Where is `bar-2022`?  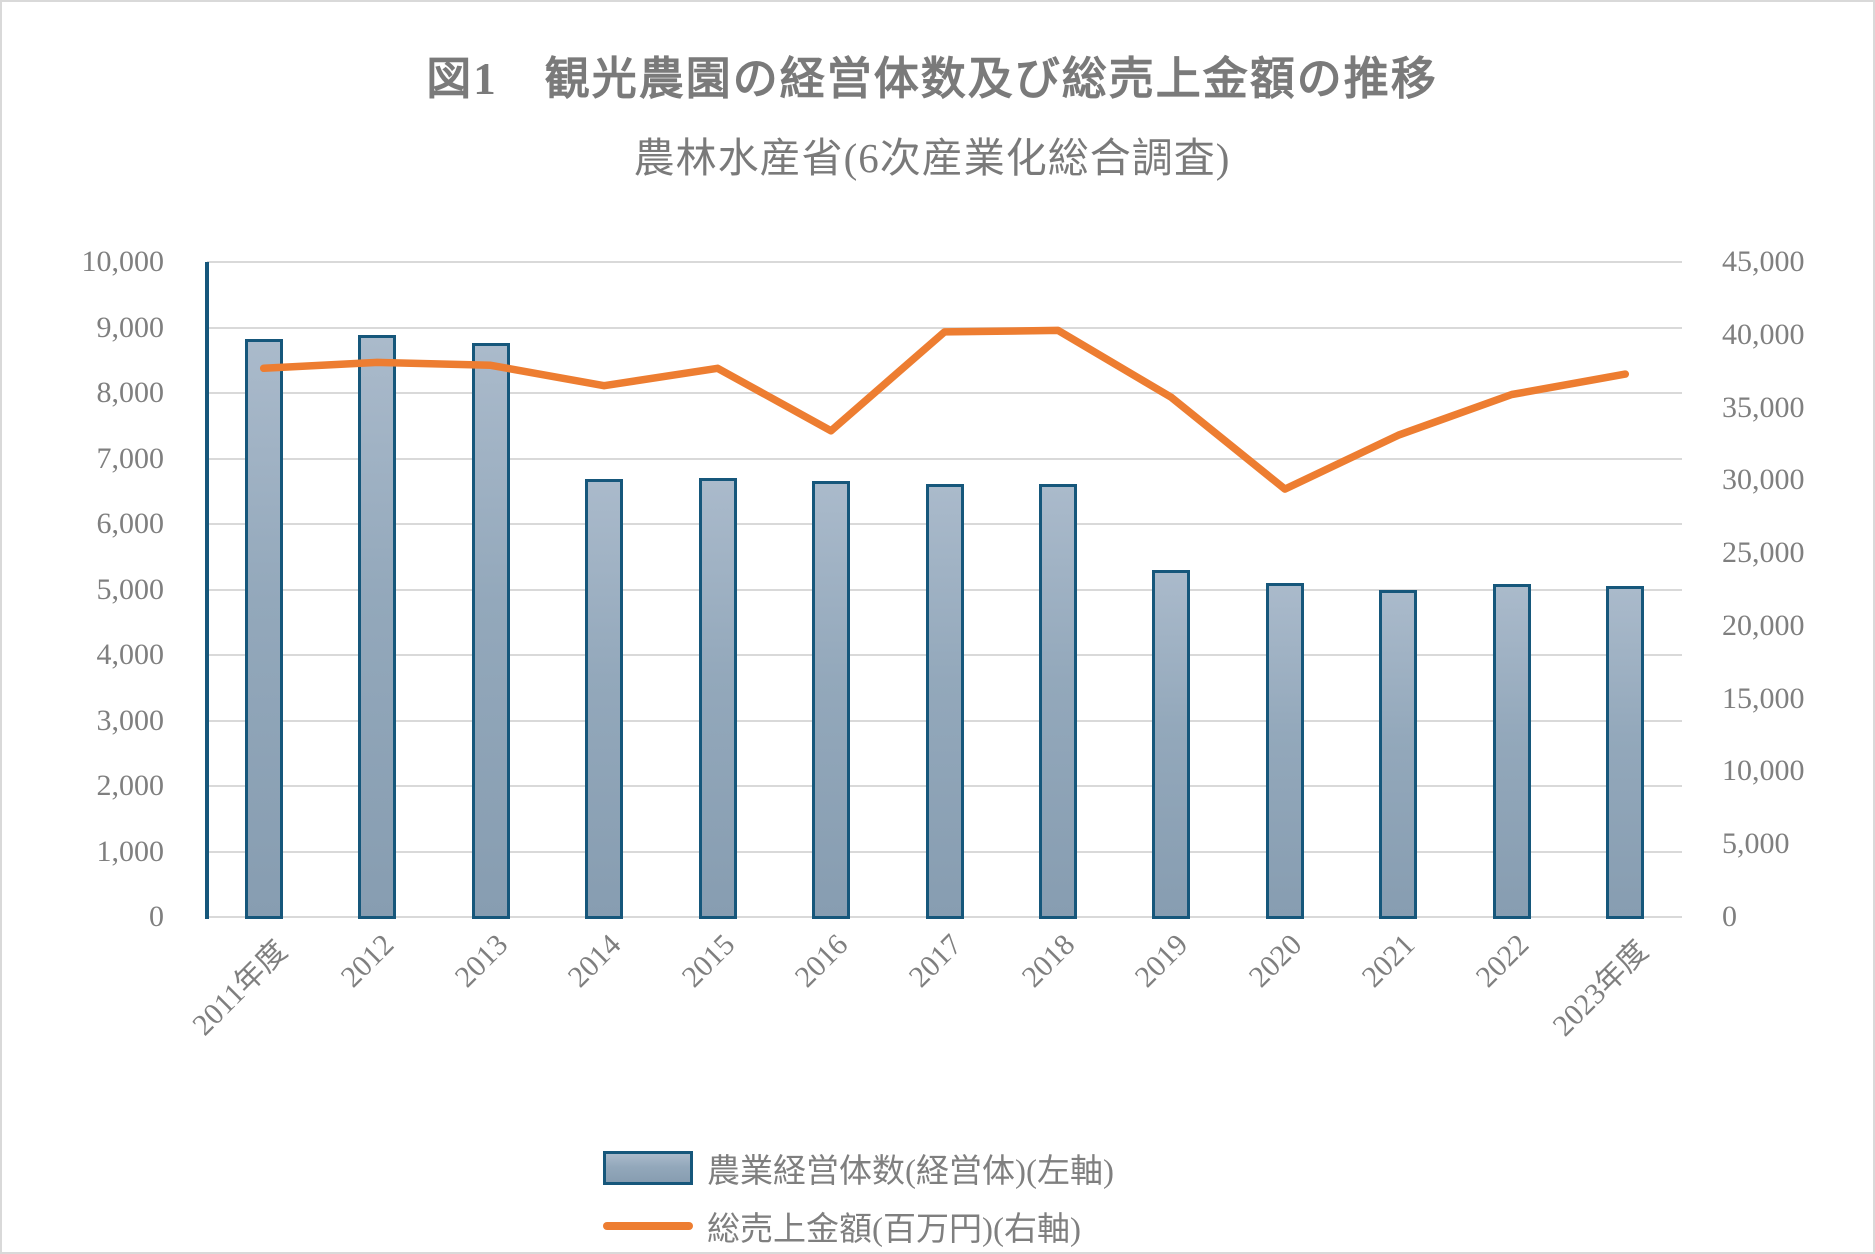
bar-2022 is located at coordinates (1511, 751).